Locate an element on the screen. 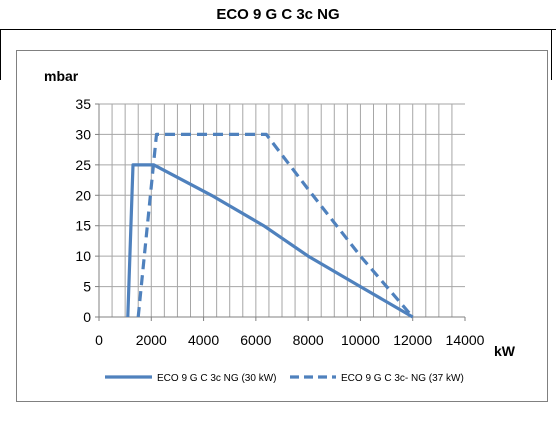  y-tick-label: 35 is located at coordinates (83, 104).